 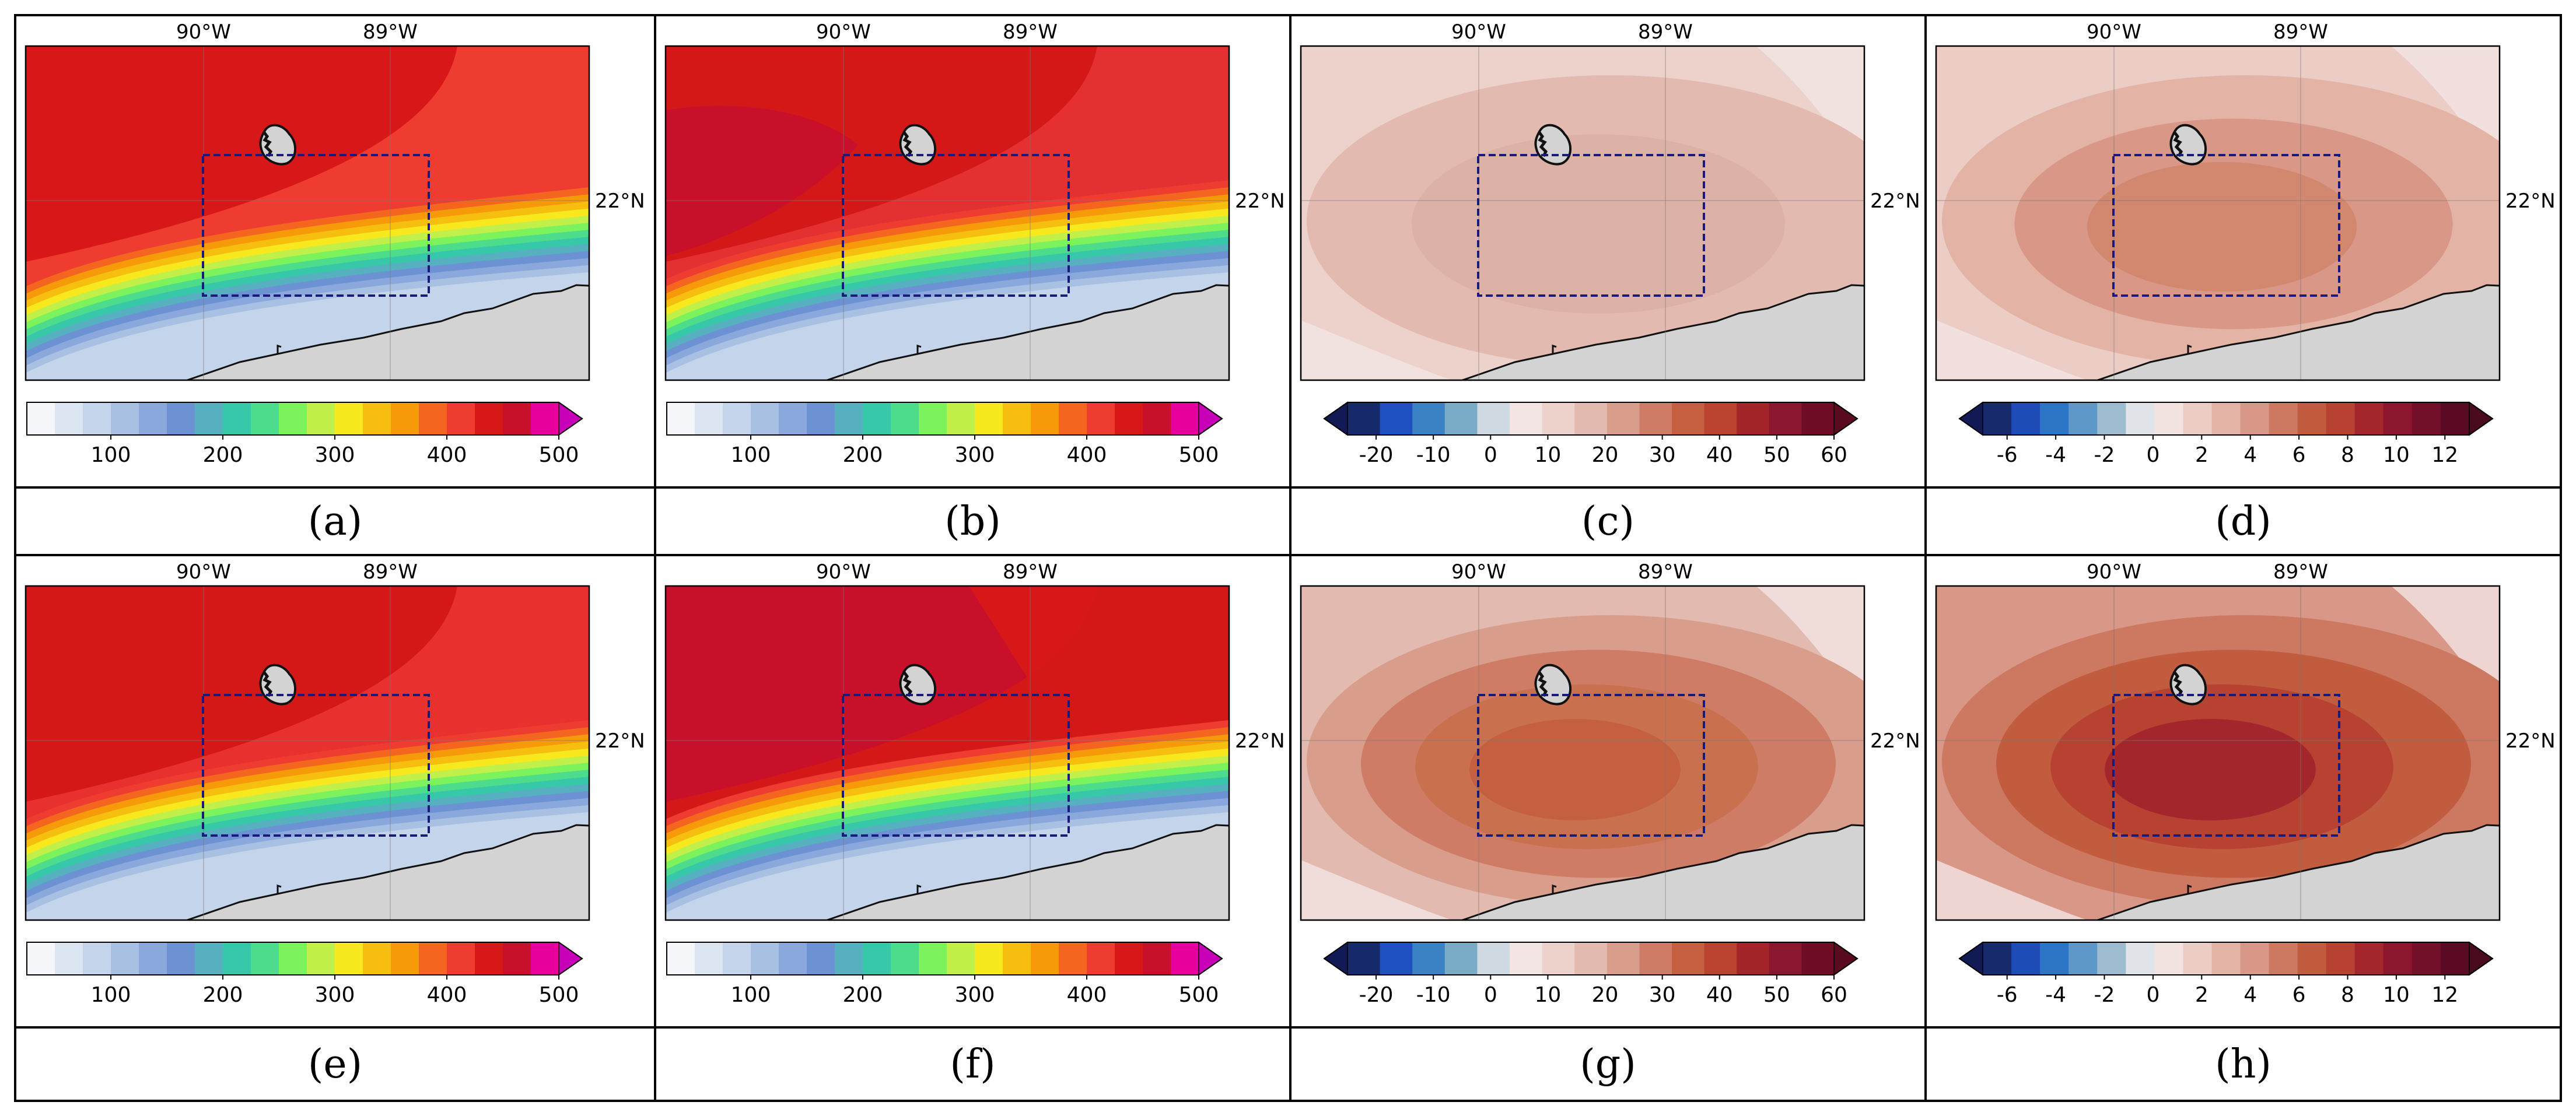 I want to click on colorbar: -6 -4 -2 0 2 4 6 8 10 12, so click(x=2226, y=974).